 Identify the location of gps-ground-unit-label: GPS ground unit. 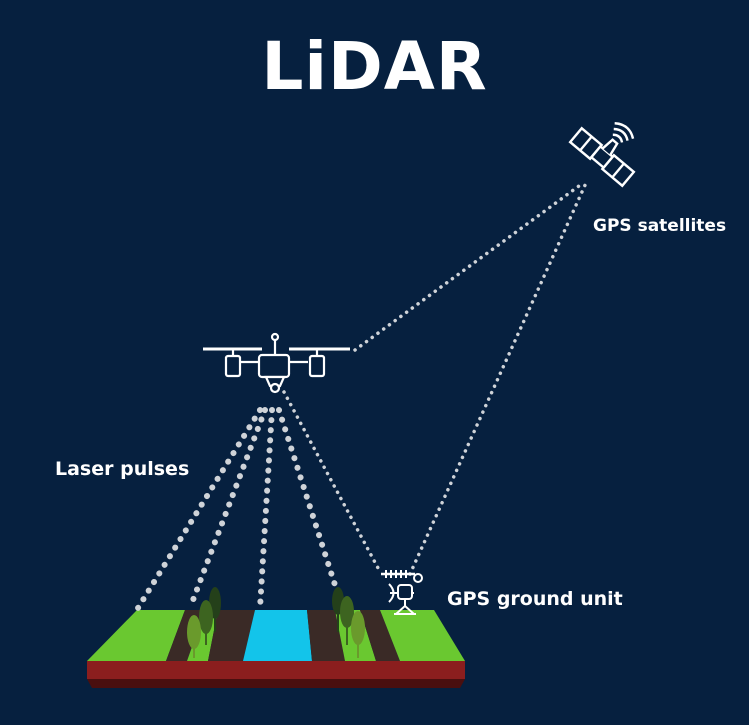
(535, 599).